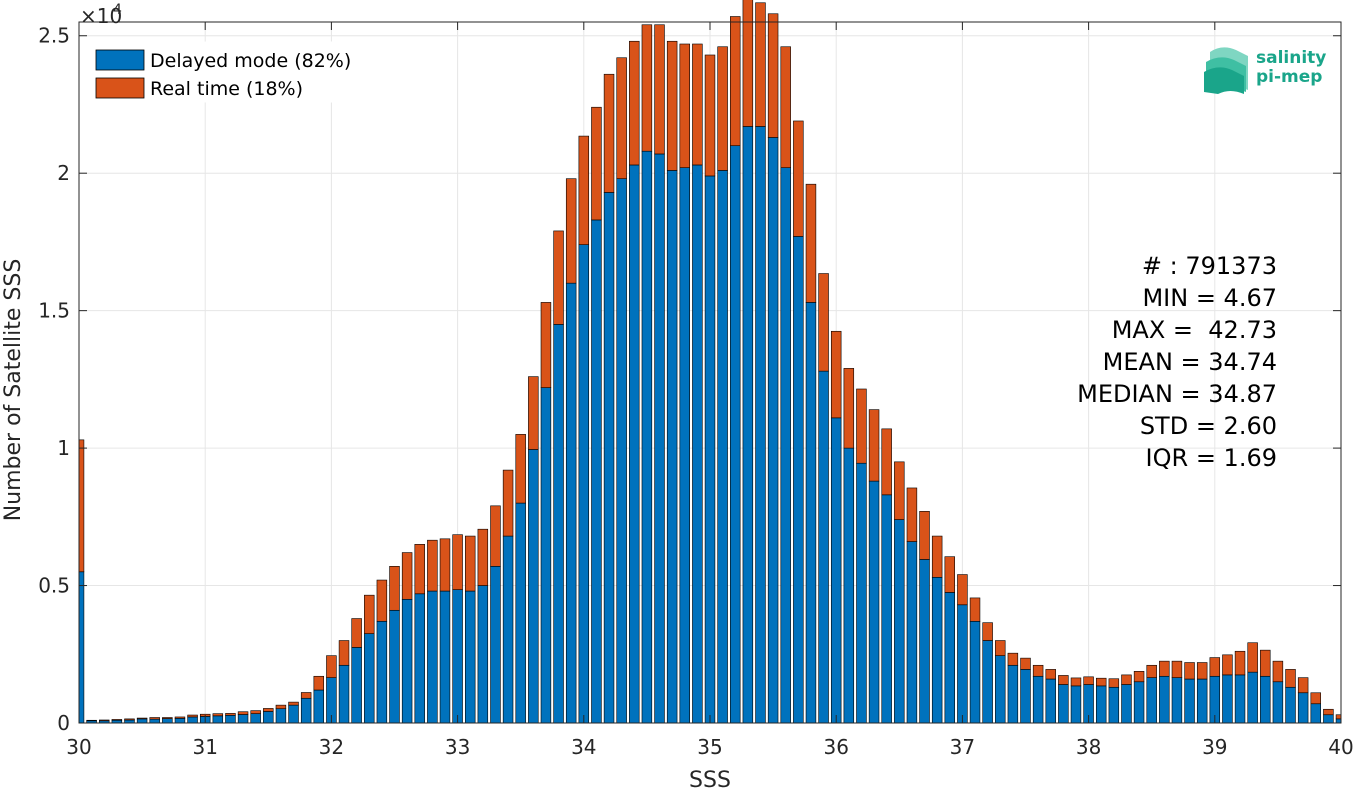  What do you see at coordinates (1265, 70) in the screenshot?
I see `salinity-pimep-logo: salinity pi-mep` at bounding box center [1265, 70].